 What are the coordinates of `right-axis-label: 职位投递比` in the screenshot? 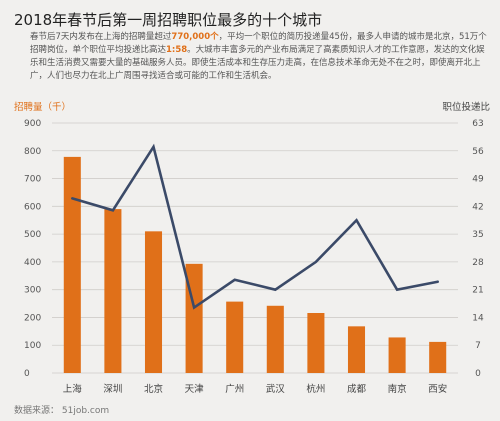 It's located at (466, 107).